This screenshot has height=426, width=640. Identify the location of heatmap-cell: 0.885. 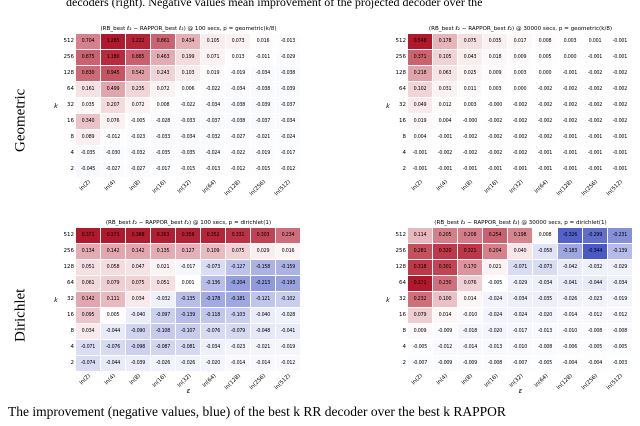
(138, 57).